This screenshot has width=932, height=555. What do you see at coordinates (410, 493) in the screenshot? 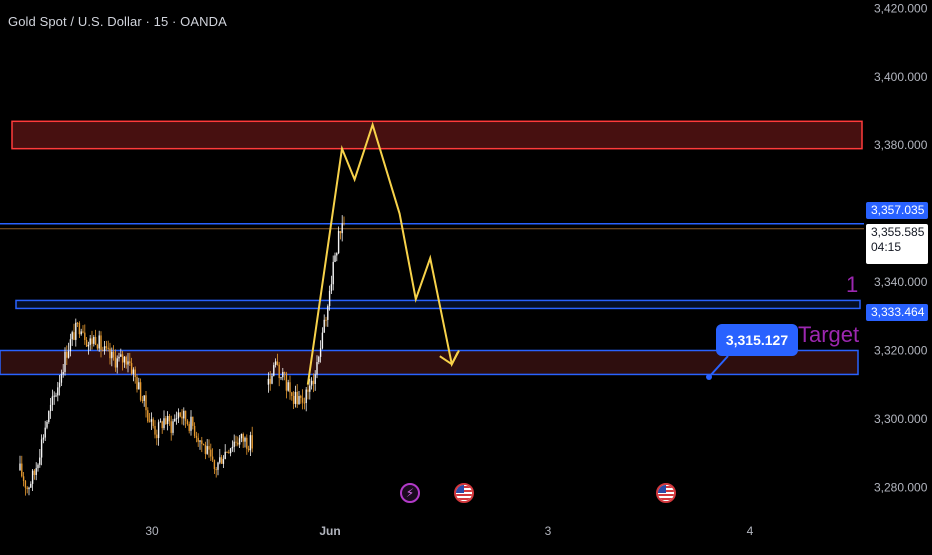
I see `lightning-event-icon: ⚡` at bounding box center [410, 493].